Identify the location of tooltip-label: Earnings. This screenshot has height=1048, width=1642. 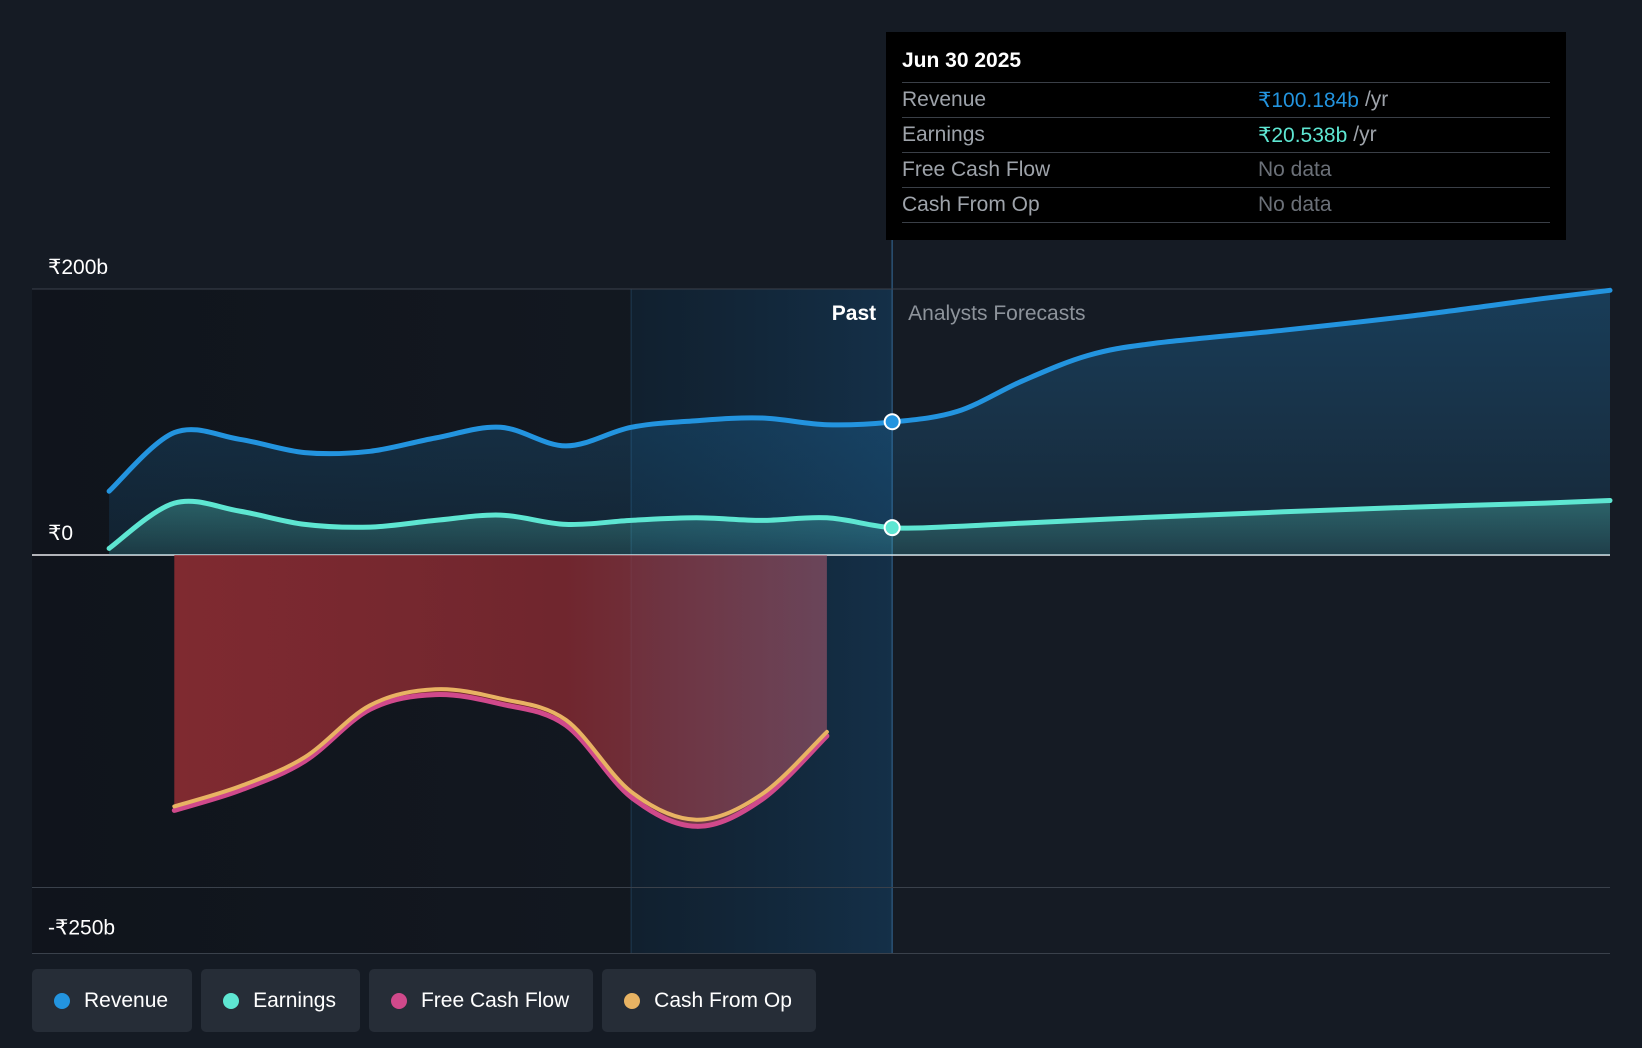
(943, 134).